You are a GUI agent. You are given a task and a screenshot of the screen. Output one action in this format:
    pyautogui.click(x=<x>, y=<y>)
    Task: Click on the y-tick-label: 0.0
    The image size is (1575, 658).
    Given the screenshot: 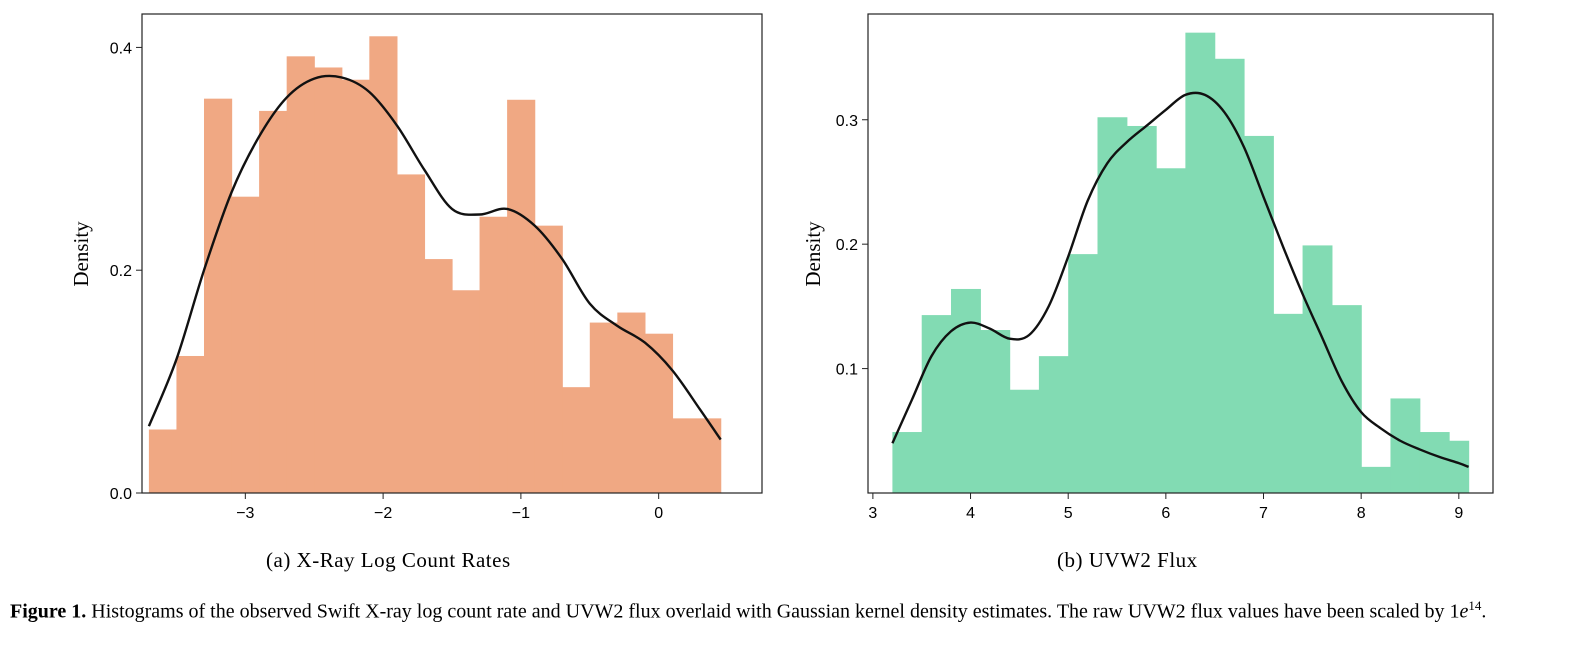 What is the action you would take?
    pyautogui.click(x=121, y=494)
    